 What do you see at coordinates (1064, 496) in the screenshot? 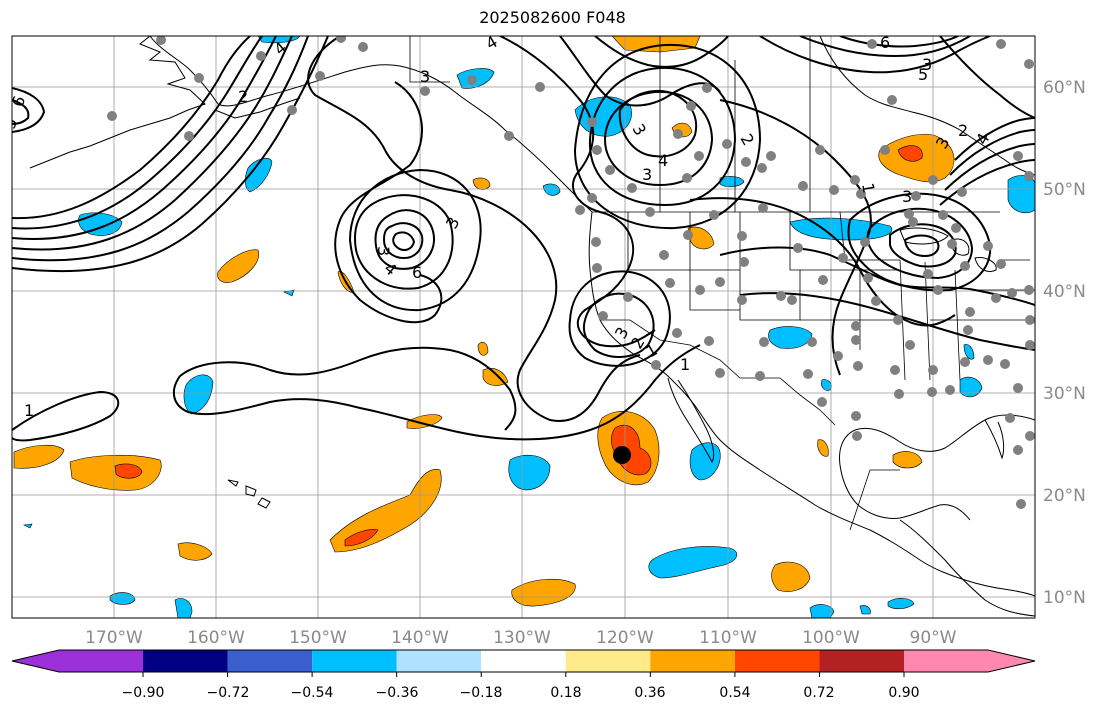
I see `latitude-label: 20°N` at bounding box center [1064, 496].